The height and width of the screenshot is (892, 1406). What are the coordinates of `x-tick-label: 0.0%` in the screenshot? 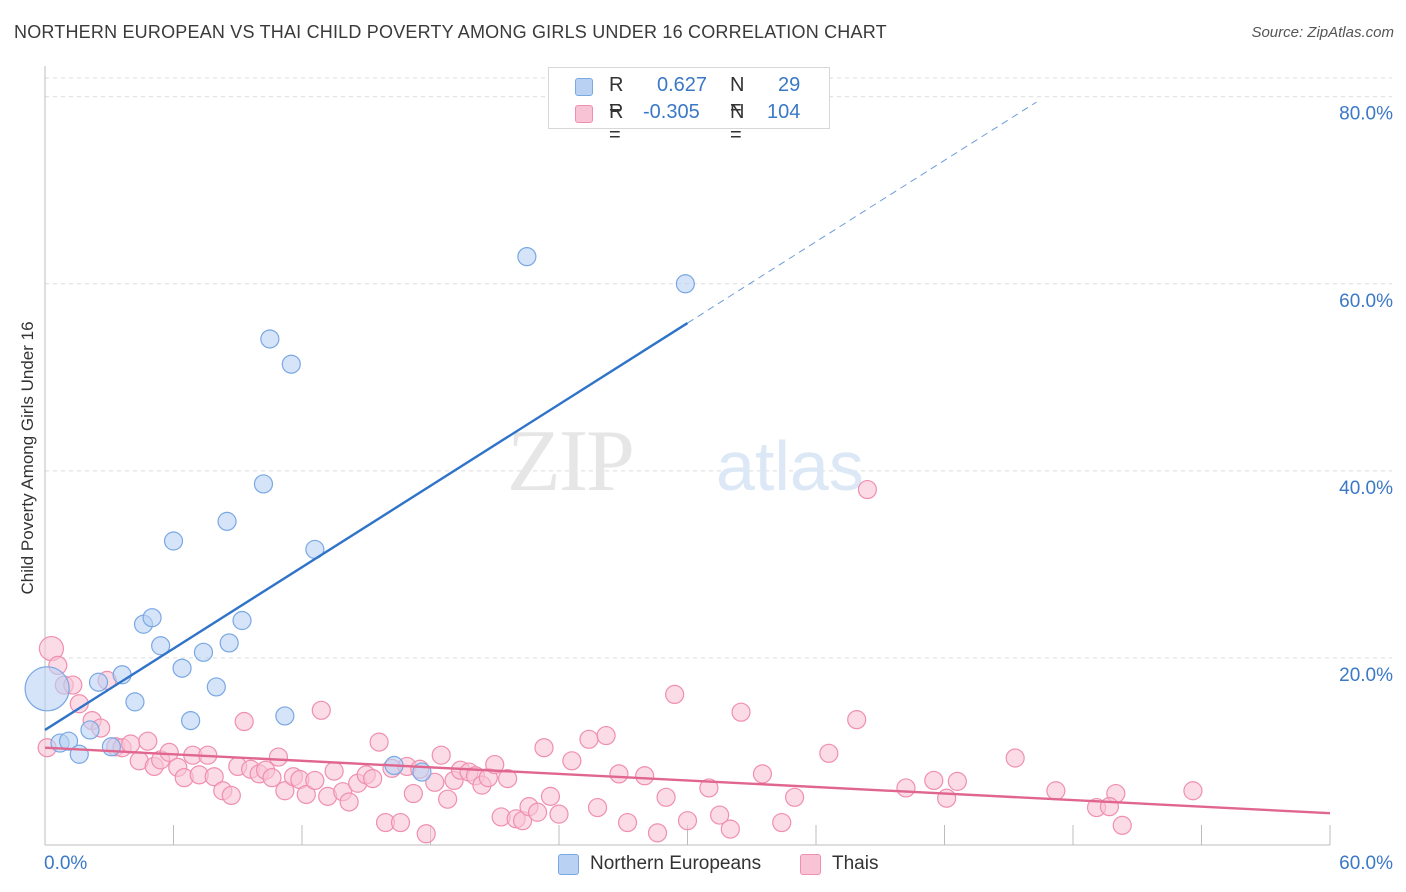 It's located at (65, 863).